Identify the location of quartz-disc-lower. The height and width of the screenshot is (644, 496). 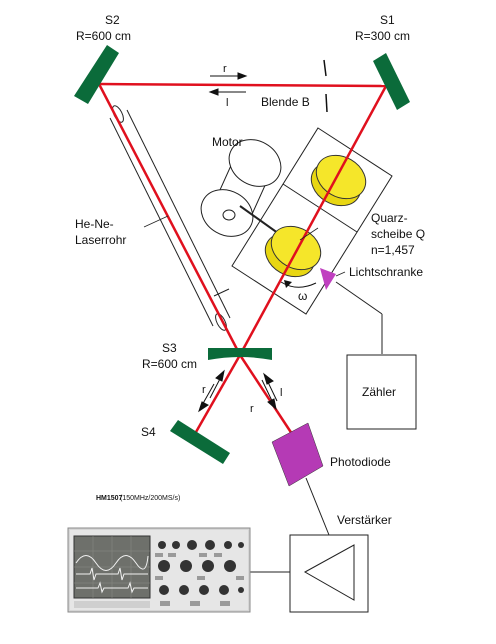
(293, 251).